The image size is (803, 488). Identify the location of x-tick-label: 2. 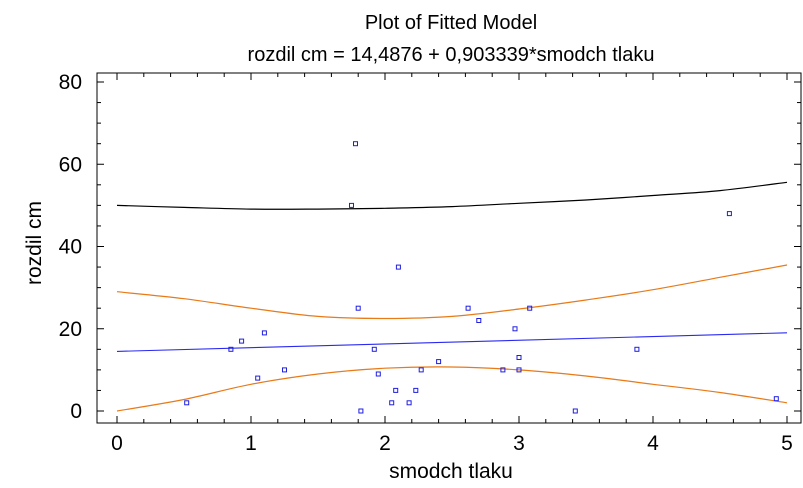
(385, 443).